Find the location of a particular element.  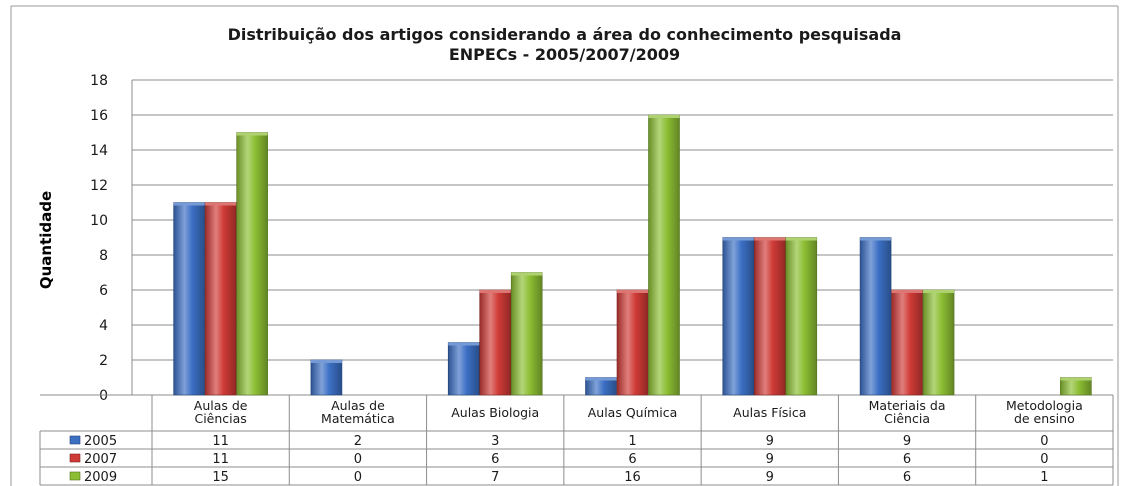

y-tick-label: 18 is located at coordinates (99, 81).